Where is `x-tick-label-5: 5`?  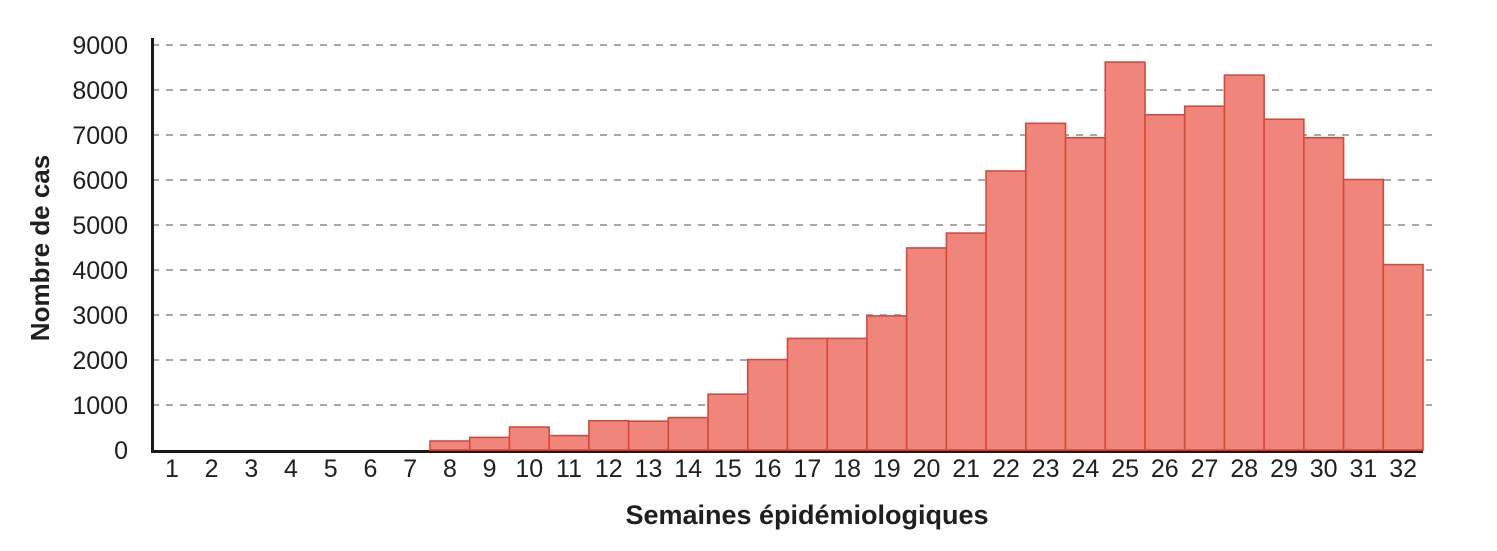
x-tick-label-5: 5 is located at coordinates (331, 469).